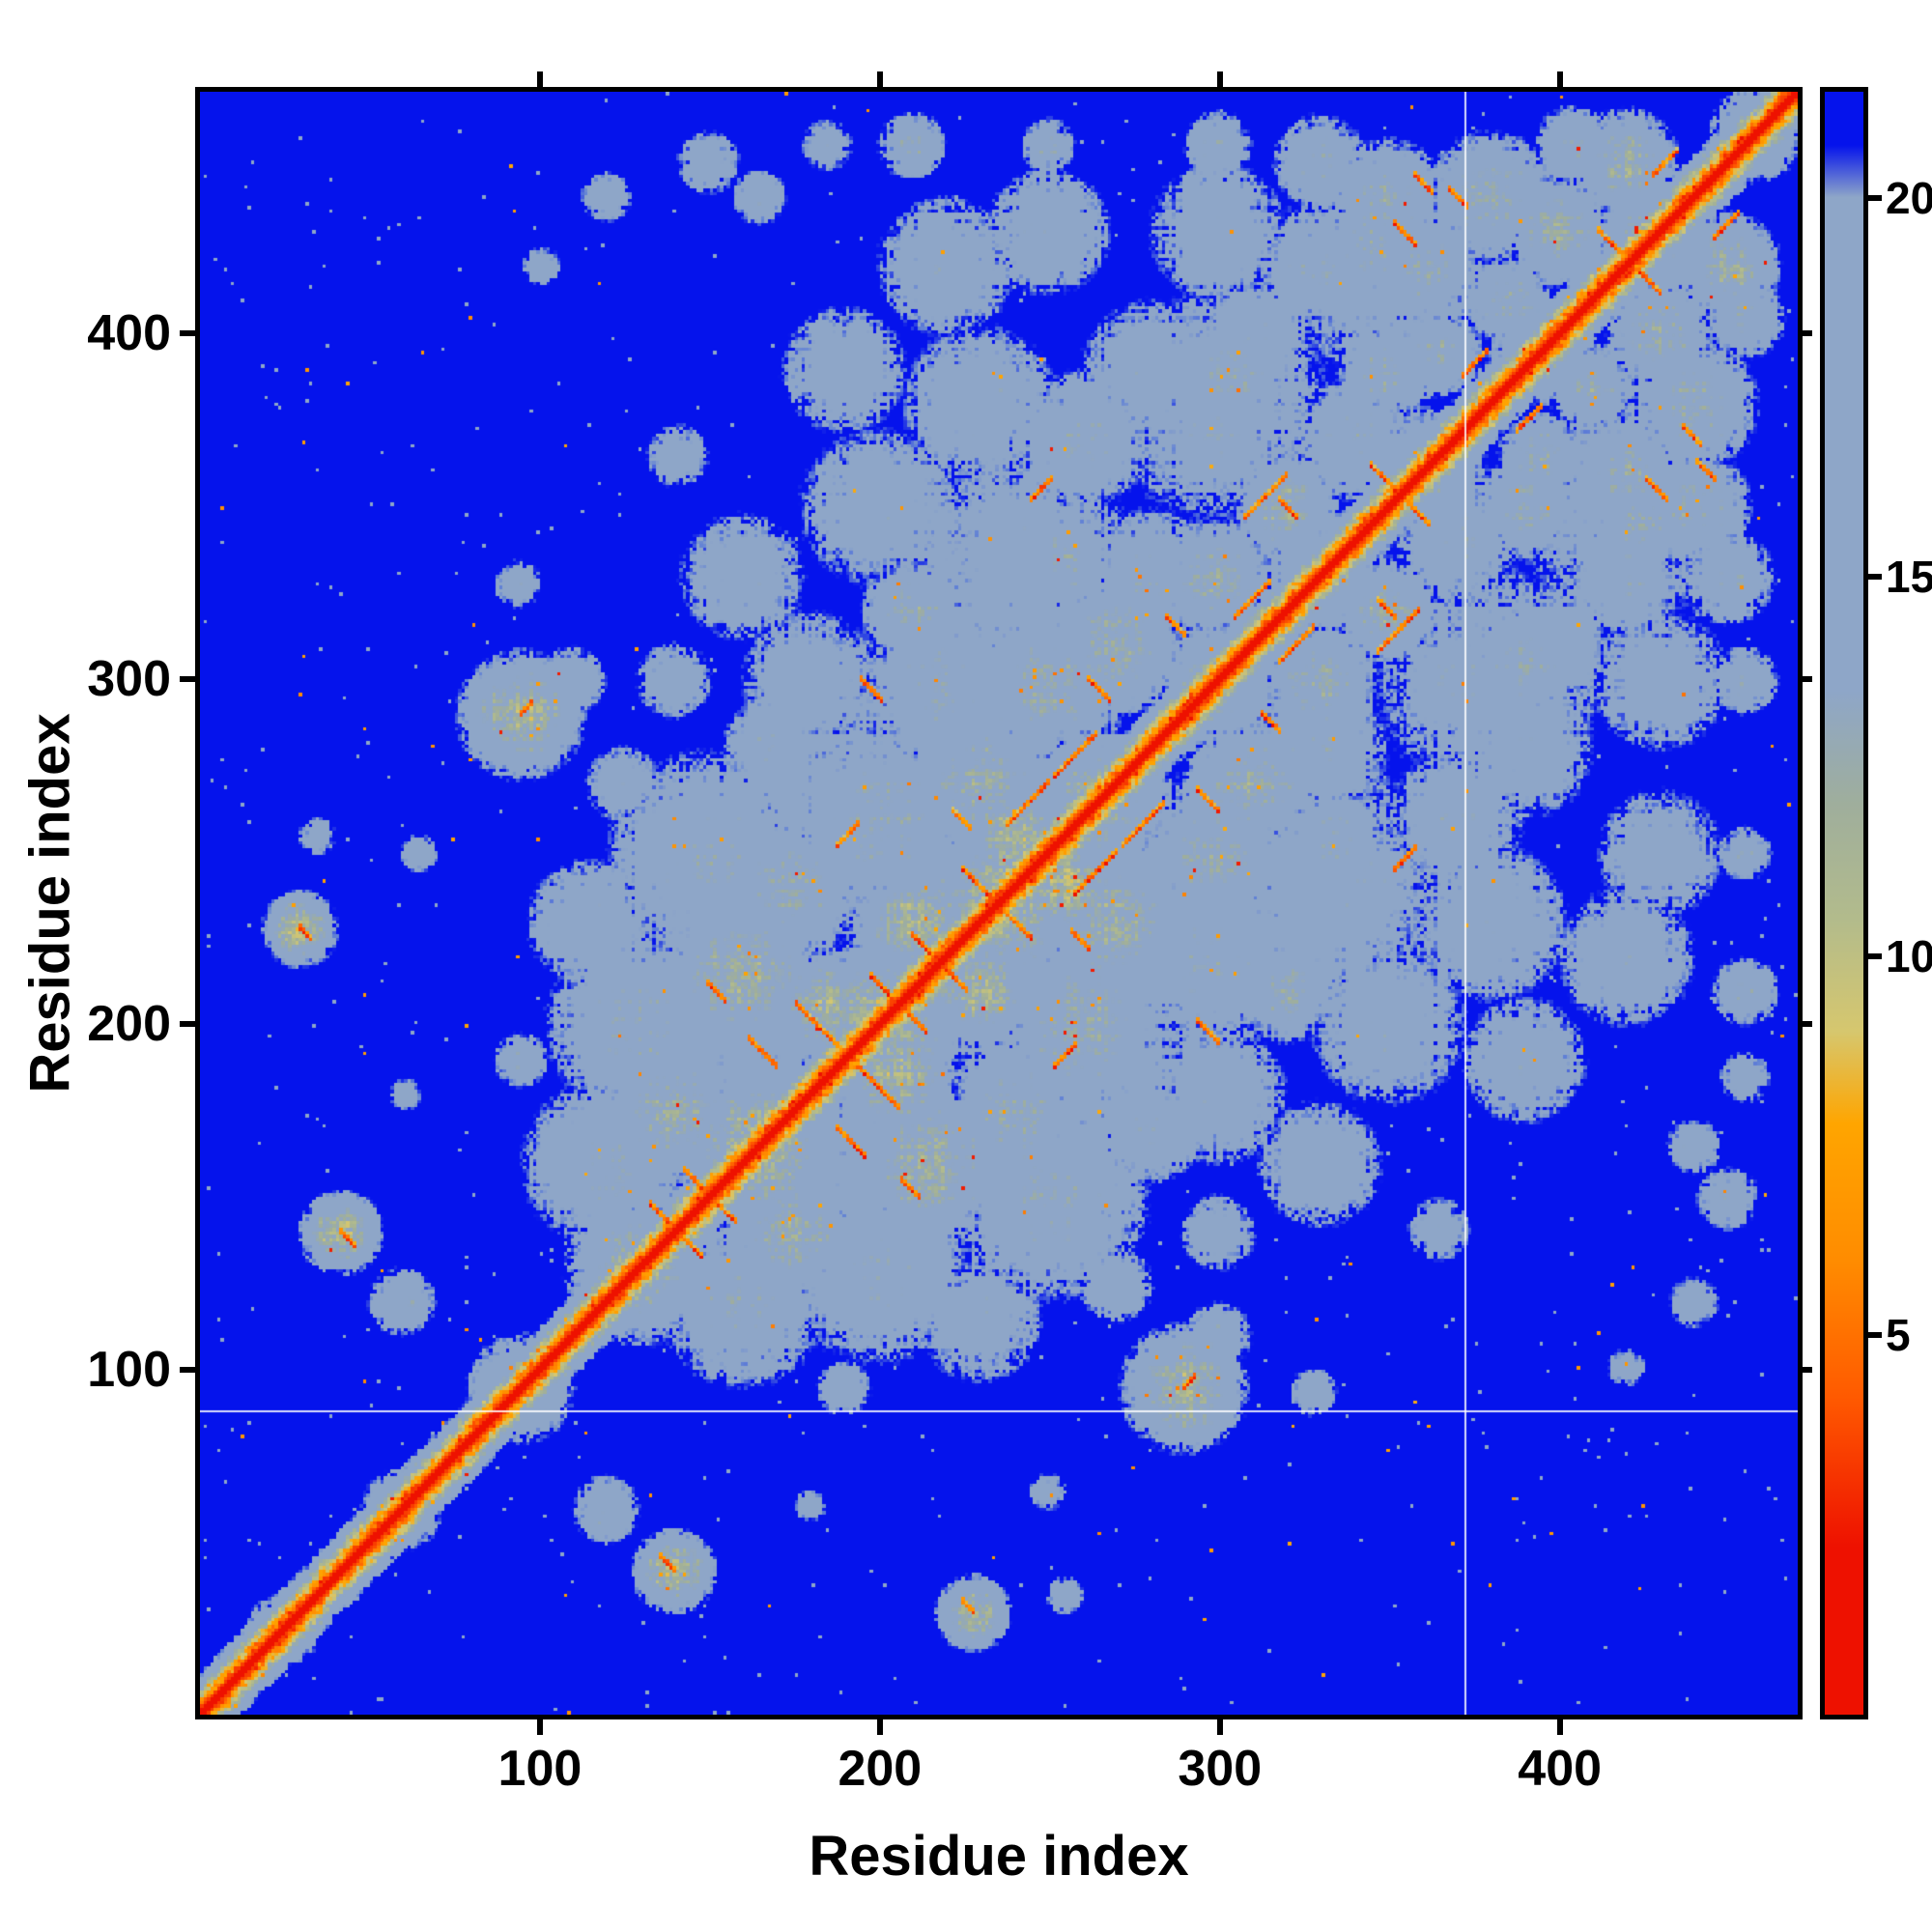  What do you see at coordinates (999, 1856) in the screenshot?
I see `x-axis-label: Residue index` at bounding box center [999, 1856].